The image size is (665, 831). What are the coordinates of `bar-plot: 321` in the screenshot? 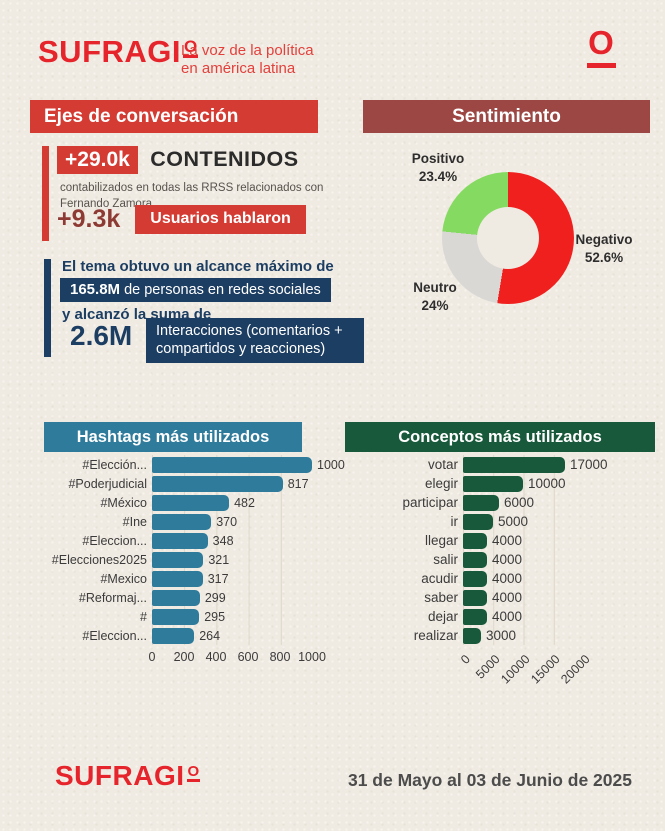 It's located at (232, 559).